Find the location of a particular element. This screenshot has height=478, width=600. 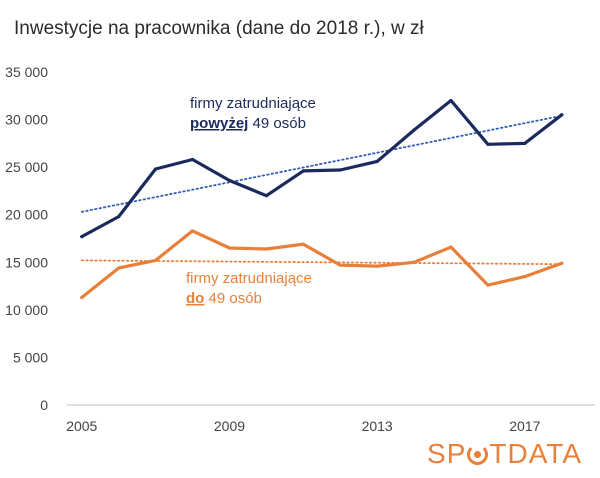

x-tick-label: 2013 is located at coordinates (377, 426).